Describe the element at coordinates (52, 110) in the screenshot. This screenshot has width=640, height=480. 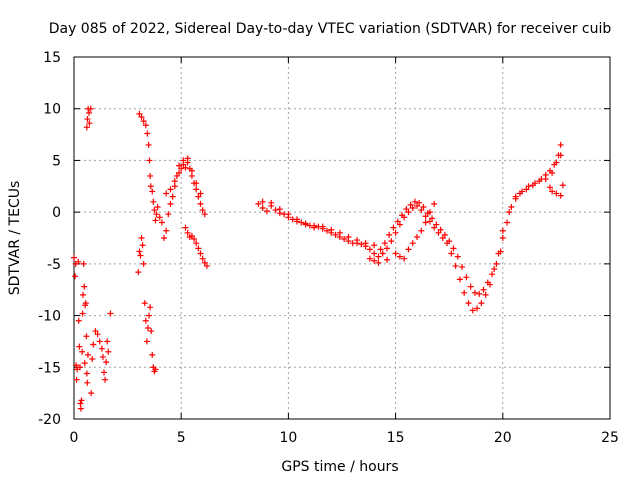
I see `y-tick-label: 10` at that location.